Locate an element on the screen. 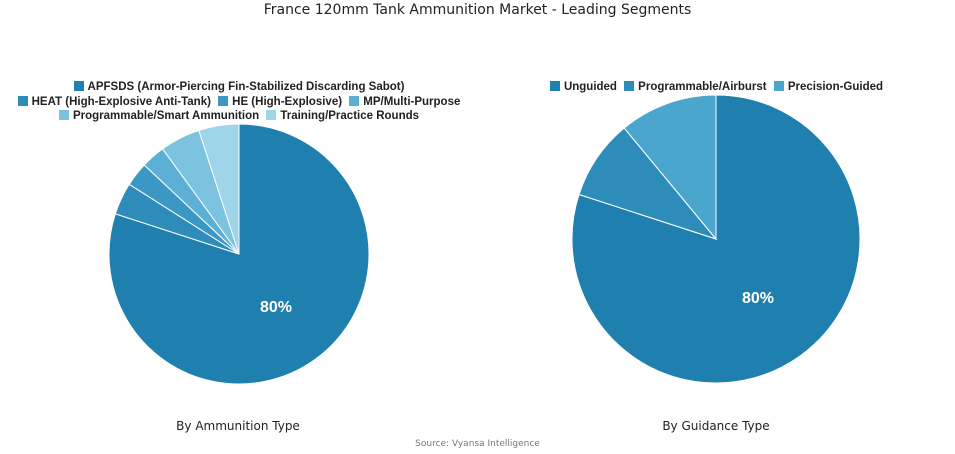 The image size is (955, 454). legend-item: MP/Multi-Purpose is located at coordinates (404, 102).